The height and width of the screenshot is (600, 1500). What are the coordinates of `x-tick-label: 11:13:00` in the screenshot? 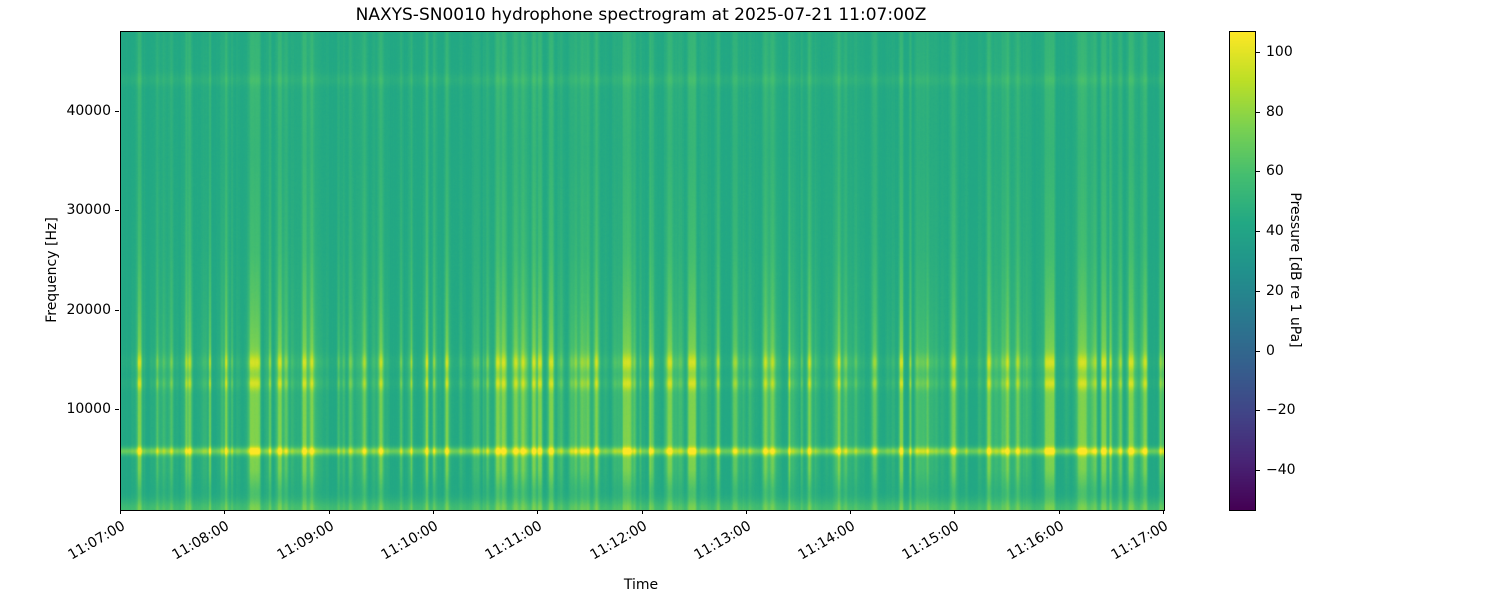 It's located at (722, 541).